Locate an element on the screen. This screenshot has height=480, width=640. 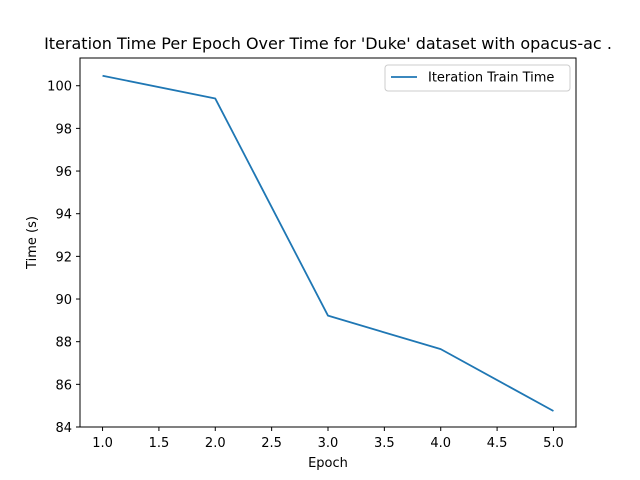
y-axis-label: Time (s) is located at coordinates (32, 243).